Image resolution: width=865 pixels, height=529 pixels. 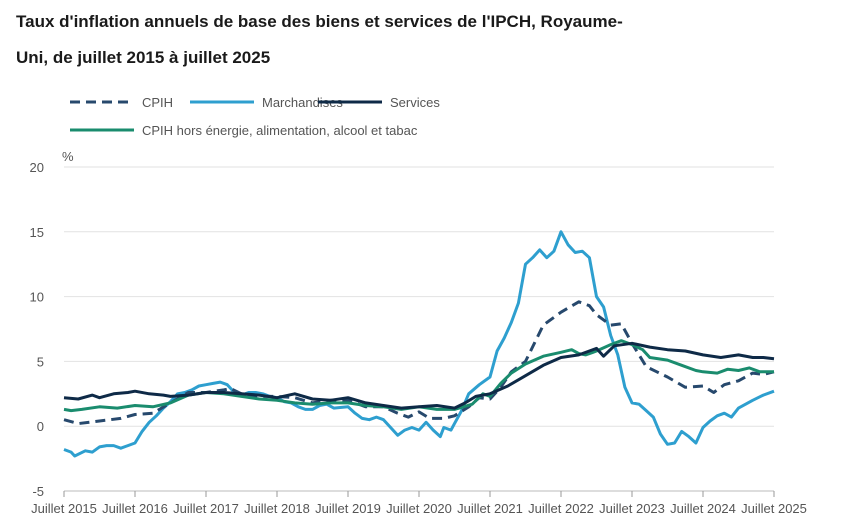 I want to click on x-tick-label: Juillet 2020, so click(x=419, y=508).